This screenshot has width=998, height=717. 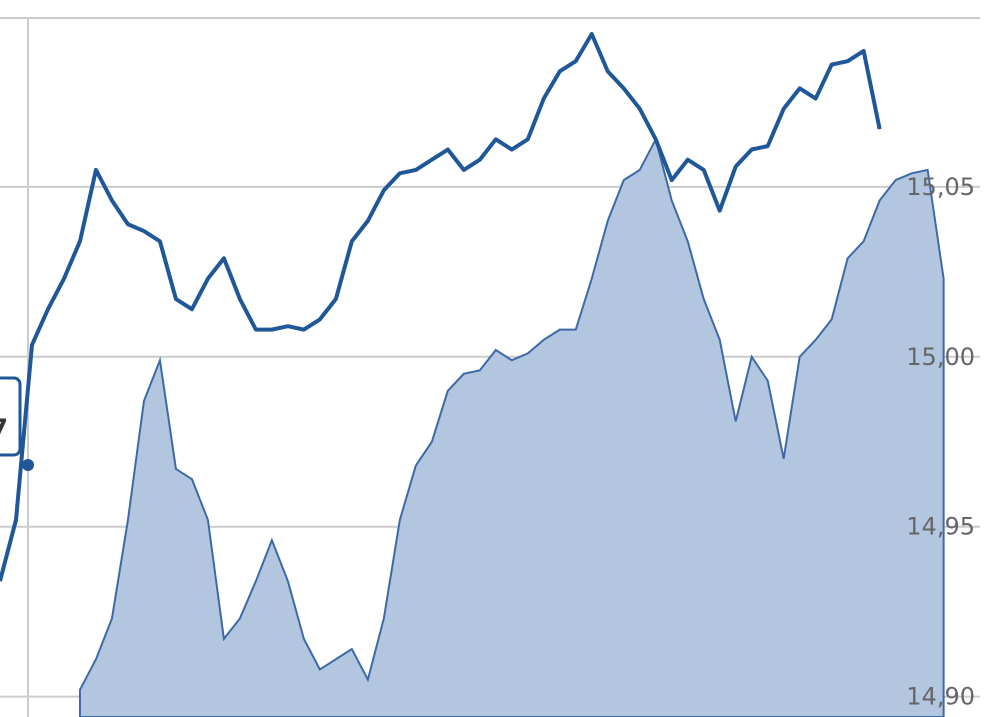 What do you see at coordinates (940, 357) in the screenshot?
I see `y-tick-label: 15,00` at bounding box center [940, 357].